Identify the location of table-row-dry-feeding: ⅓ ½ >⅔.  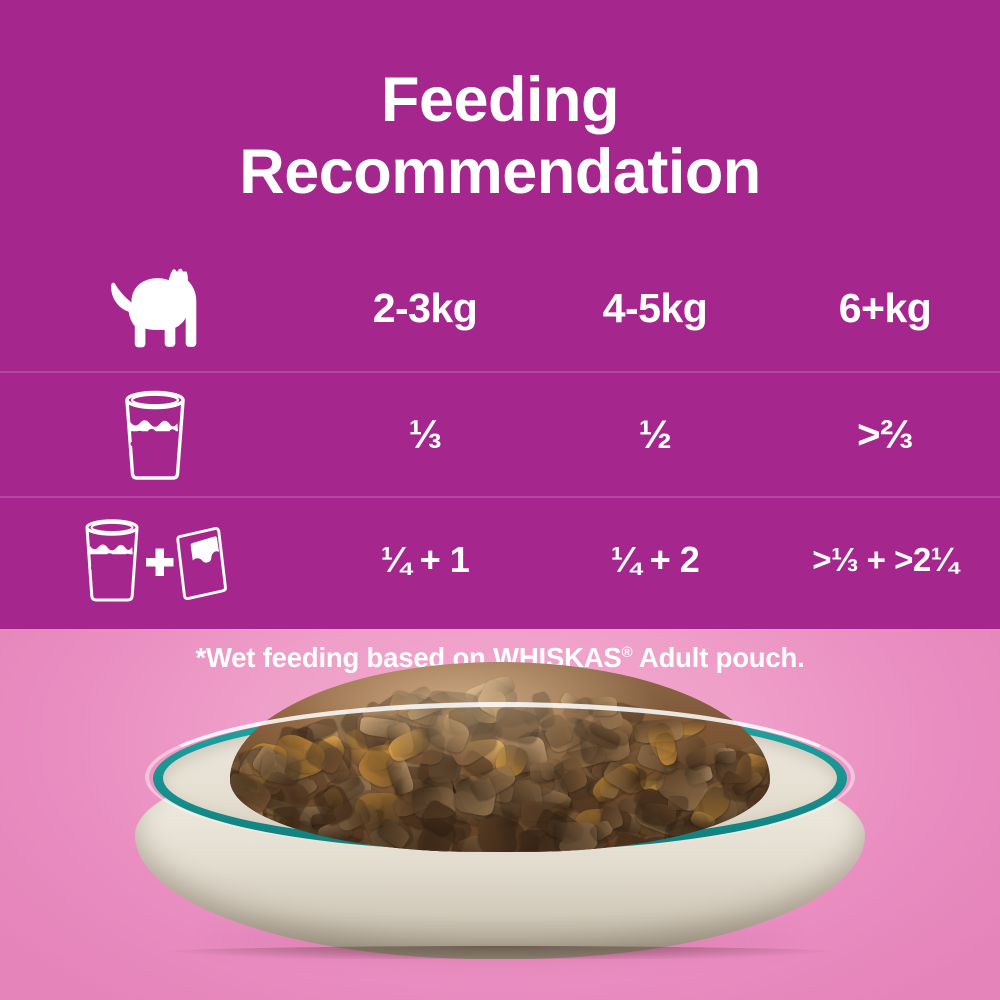
(500, 433).